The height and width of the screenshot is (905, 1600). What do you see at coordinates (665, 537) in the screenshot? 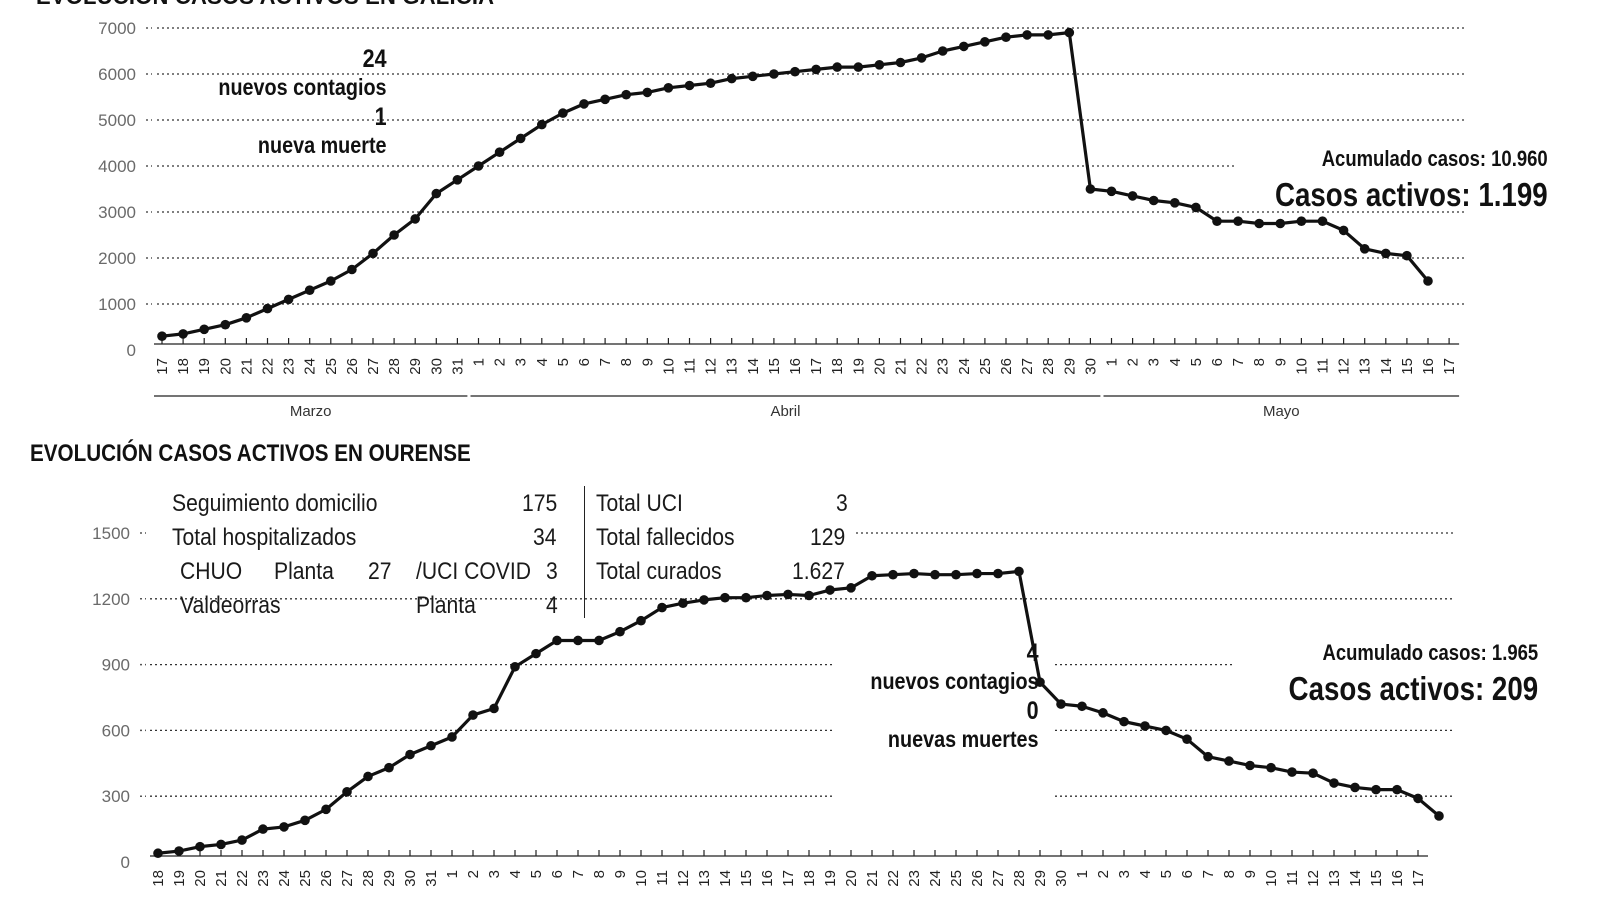
I see `info-label: Total fallecidos` at bounding box center [665, 537].